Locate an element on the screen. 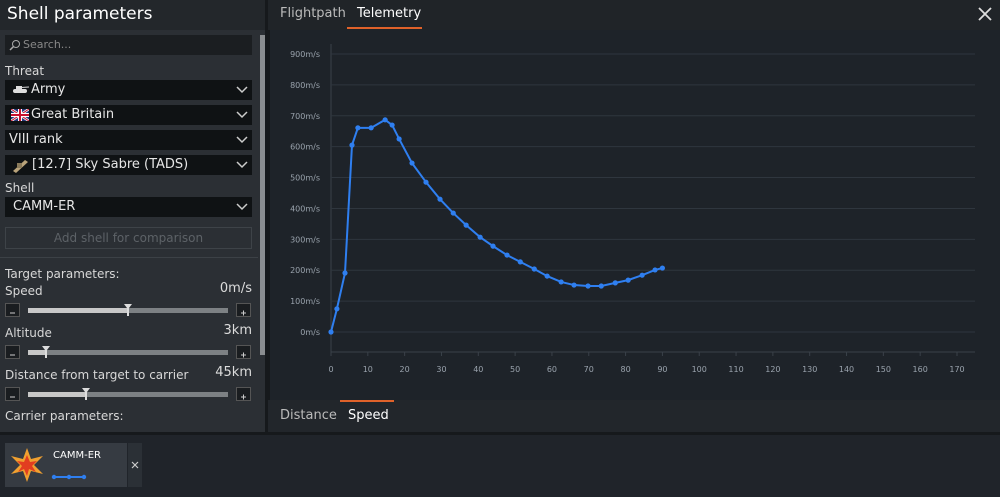 This screenshot has height=497, width=1000. scrollbar is located at coordinates (262, 195).